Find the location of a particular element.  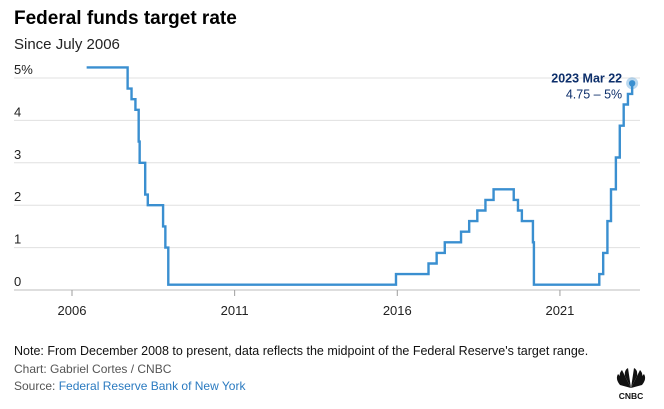

annotation-date-label: 2023 Mar 22 is located at coordinates (586, 78).